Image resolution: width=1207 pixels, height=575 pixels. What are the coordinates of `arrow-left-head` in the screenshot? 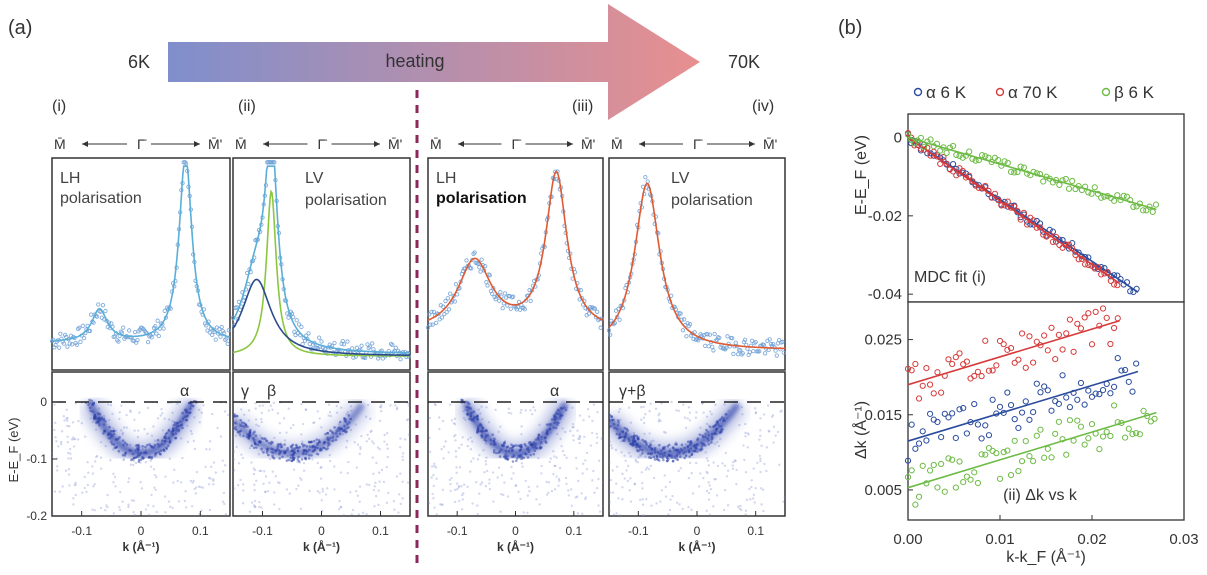 It's located at (461, 144).